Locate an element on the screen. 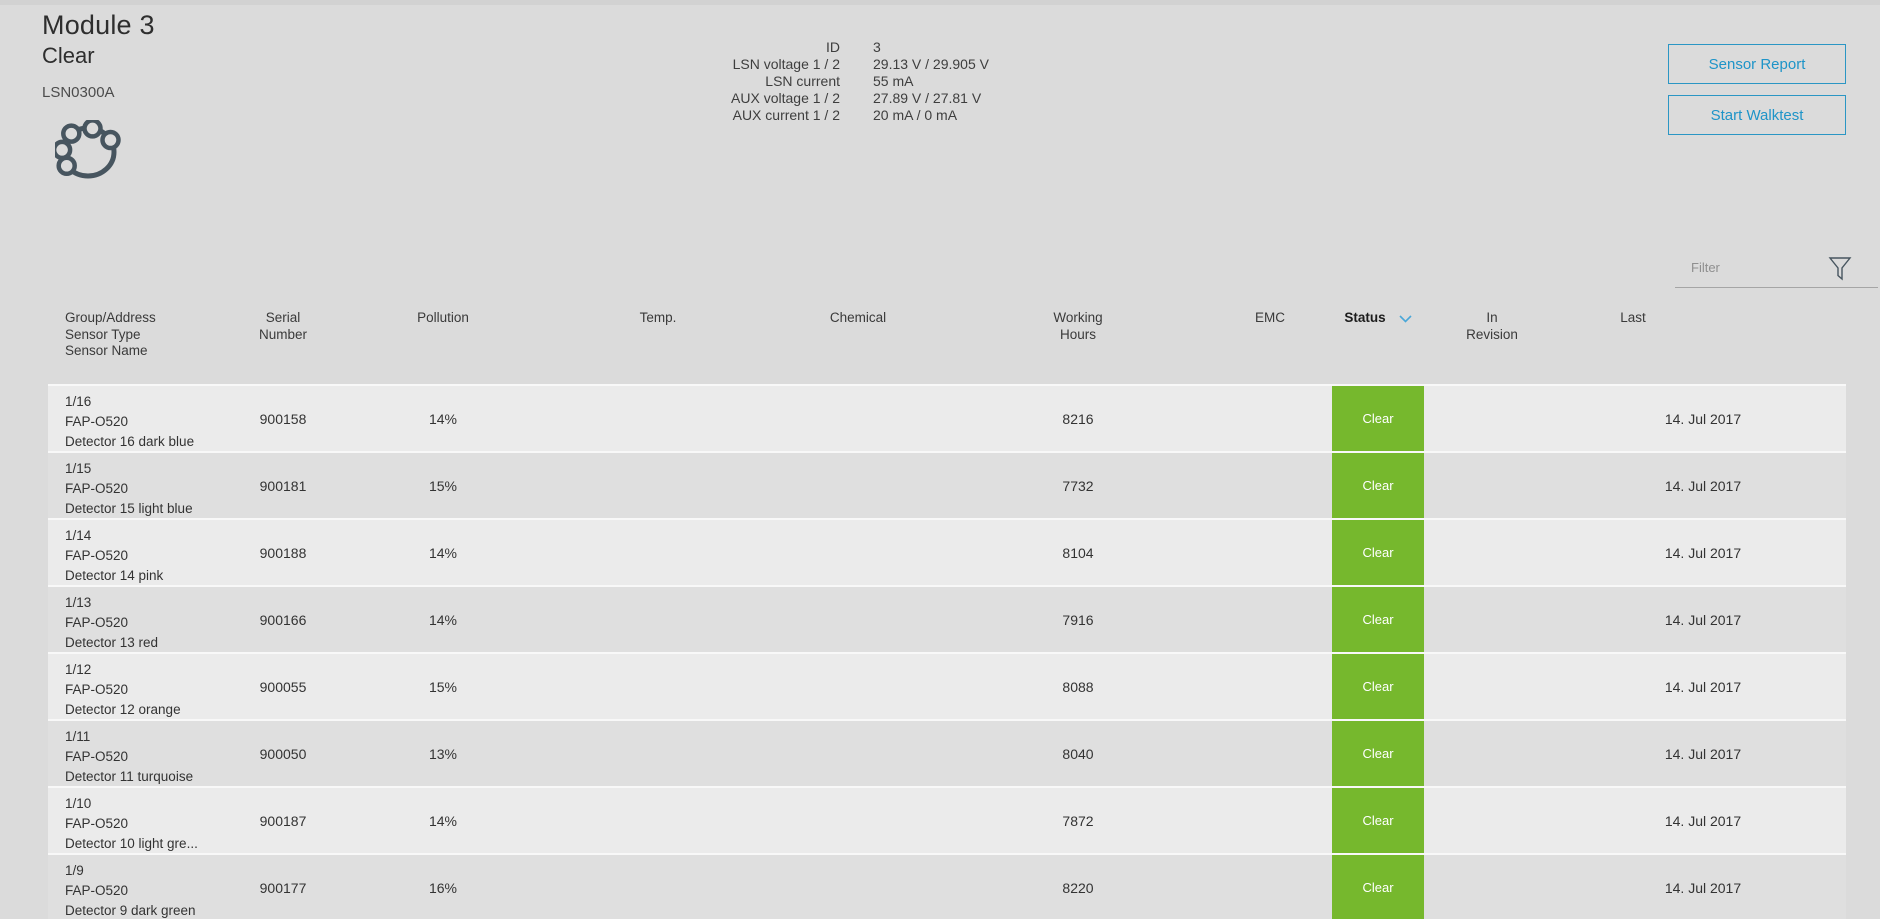  filter-input is located at coordinates (1759, 267).